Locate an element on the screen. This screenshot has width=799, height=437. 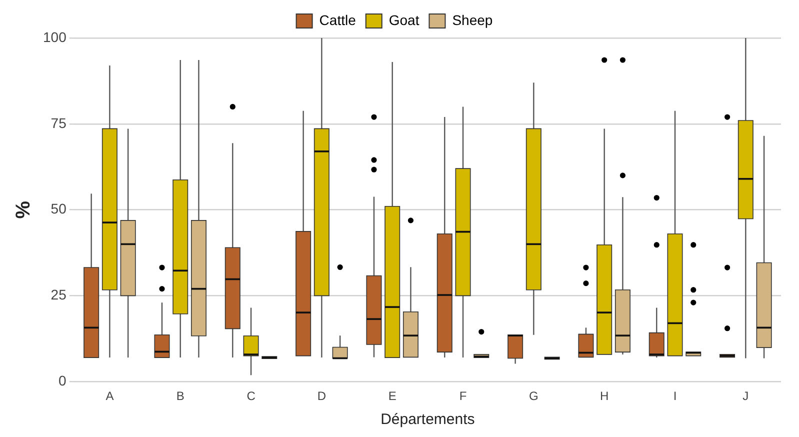
y-tick-label: 0 is located at coordinates (62, 380).